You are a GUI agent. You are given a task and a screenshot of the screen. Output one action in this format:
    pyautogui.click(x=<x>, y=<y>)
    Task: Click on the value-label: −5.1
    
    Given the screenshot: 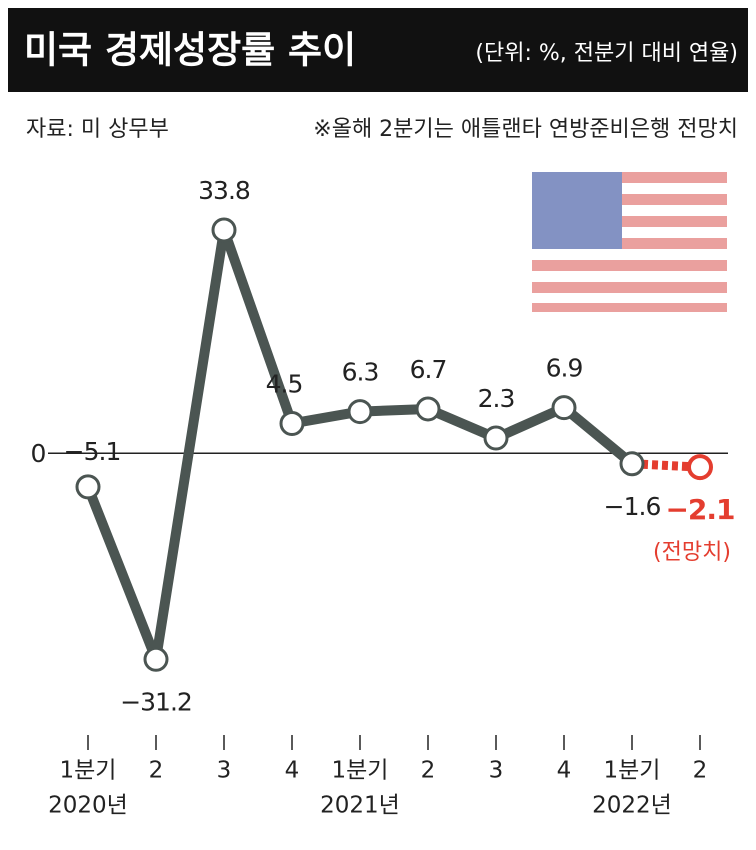 What is the action you would take?
    pyautogui.click(x=92, y=451)
    